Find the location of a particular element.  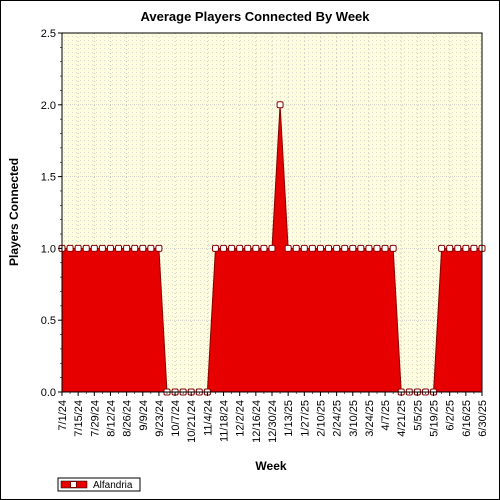

legend: Alfandria is located at coordinates (99, 484).